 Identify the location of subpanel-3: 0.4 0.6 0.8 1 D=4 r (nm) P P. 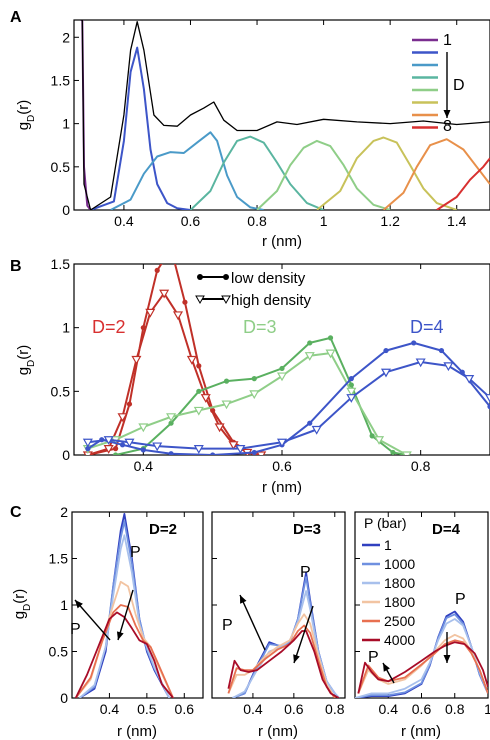
(422, 625).